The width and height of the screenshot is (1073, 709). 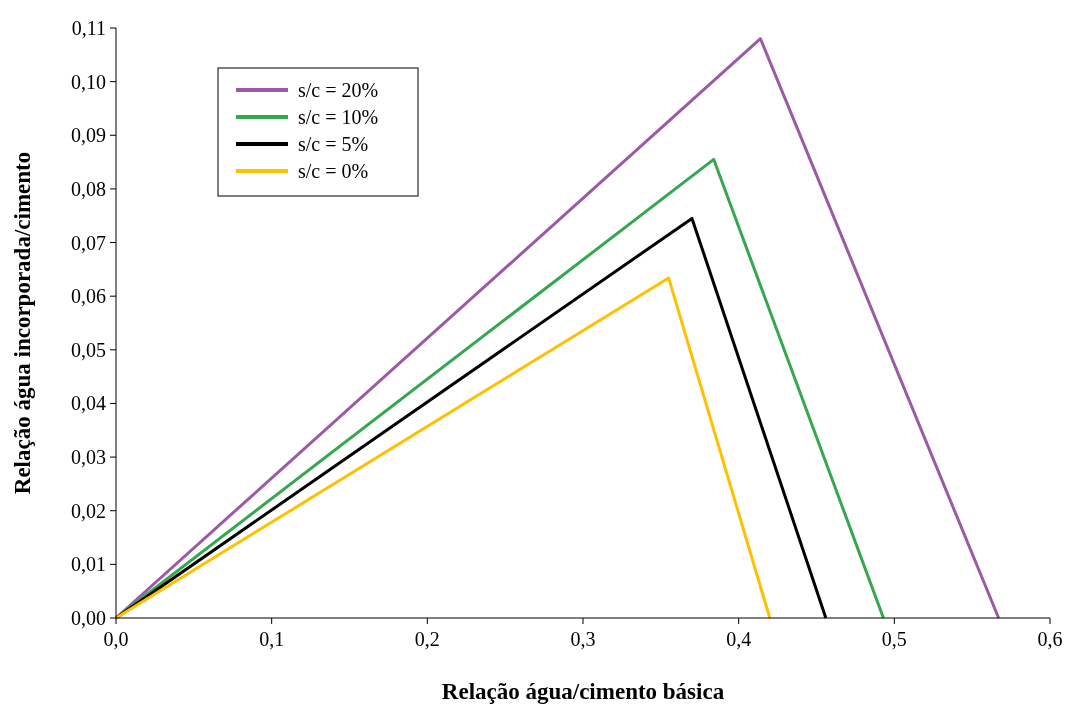 I want to click on x-tick-label: 0,5, so click(x=894, y=639).